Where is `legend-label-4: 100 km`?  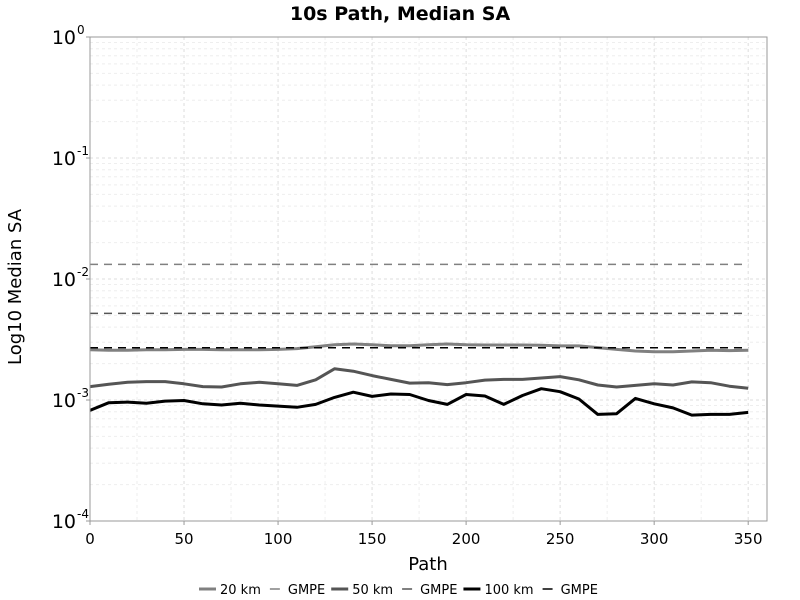 legend-label-4: 100 km is located at coordinates (508, 590).